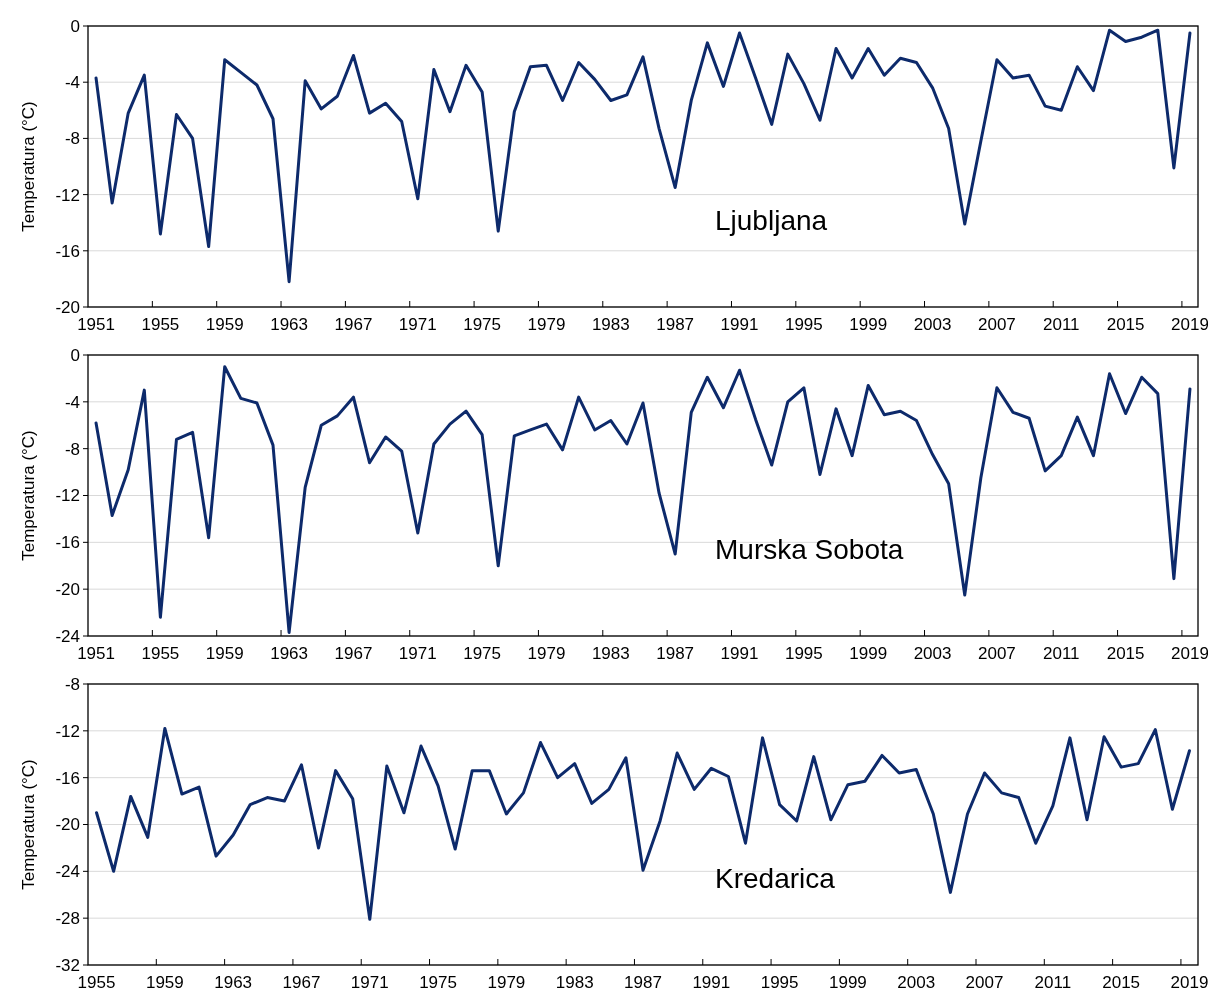  What do you see at coordinates (809, 549) in the screenshot?
I see `annotation: Murska Sobota` at bounding box center [809, 549].